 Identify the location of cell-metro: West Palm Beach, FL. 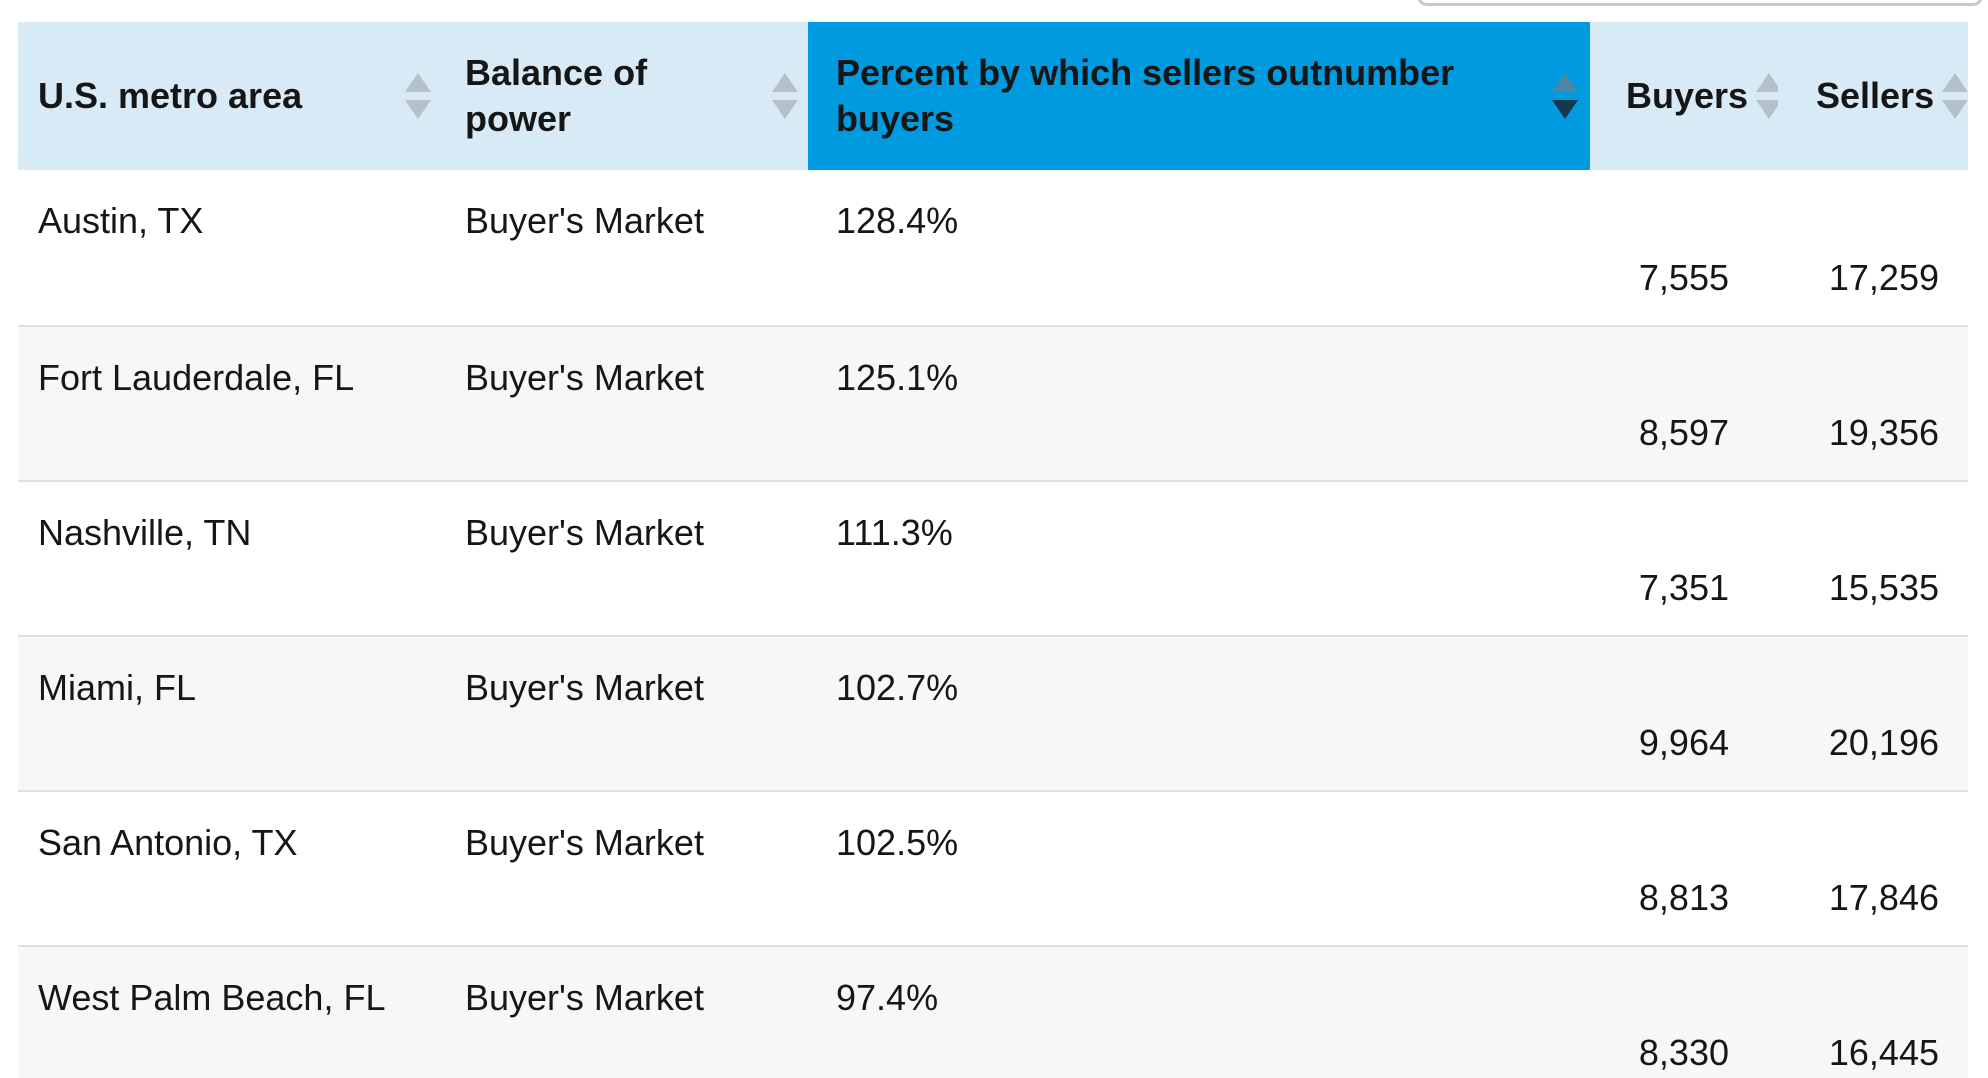
(212, 997).